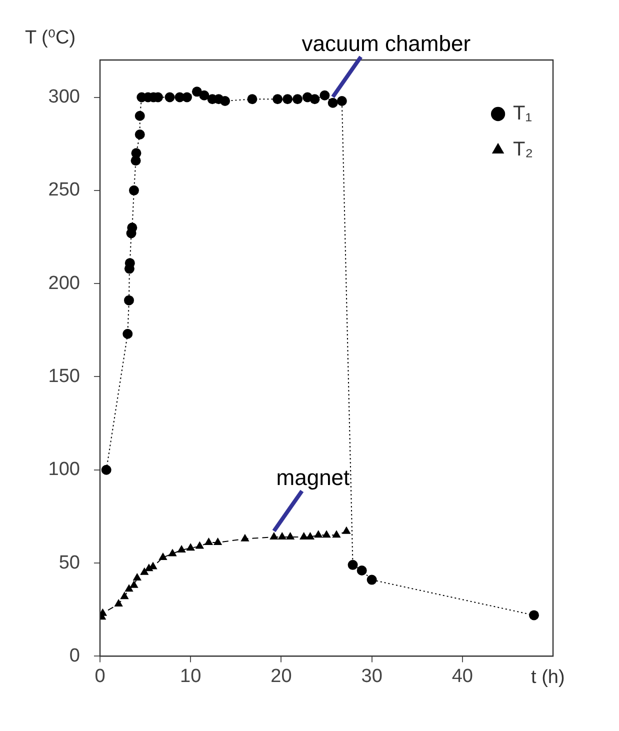  What do you see at coordinates (371, 676) in the screenshot?
I see `x-tick-label: 30` at bounding box center [371, 676].